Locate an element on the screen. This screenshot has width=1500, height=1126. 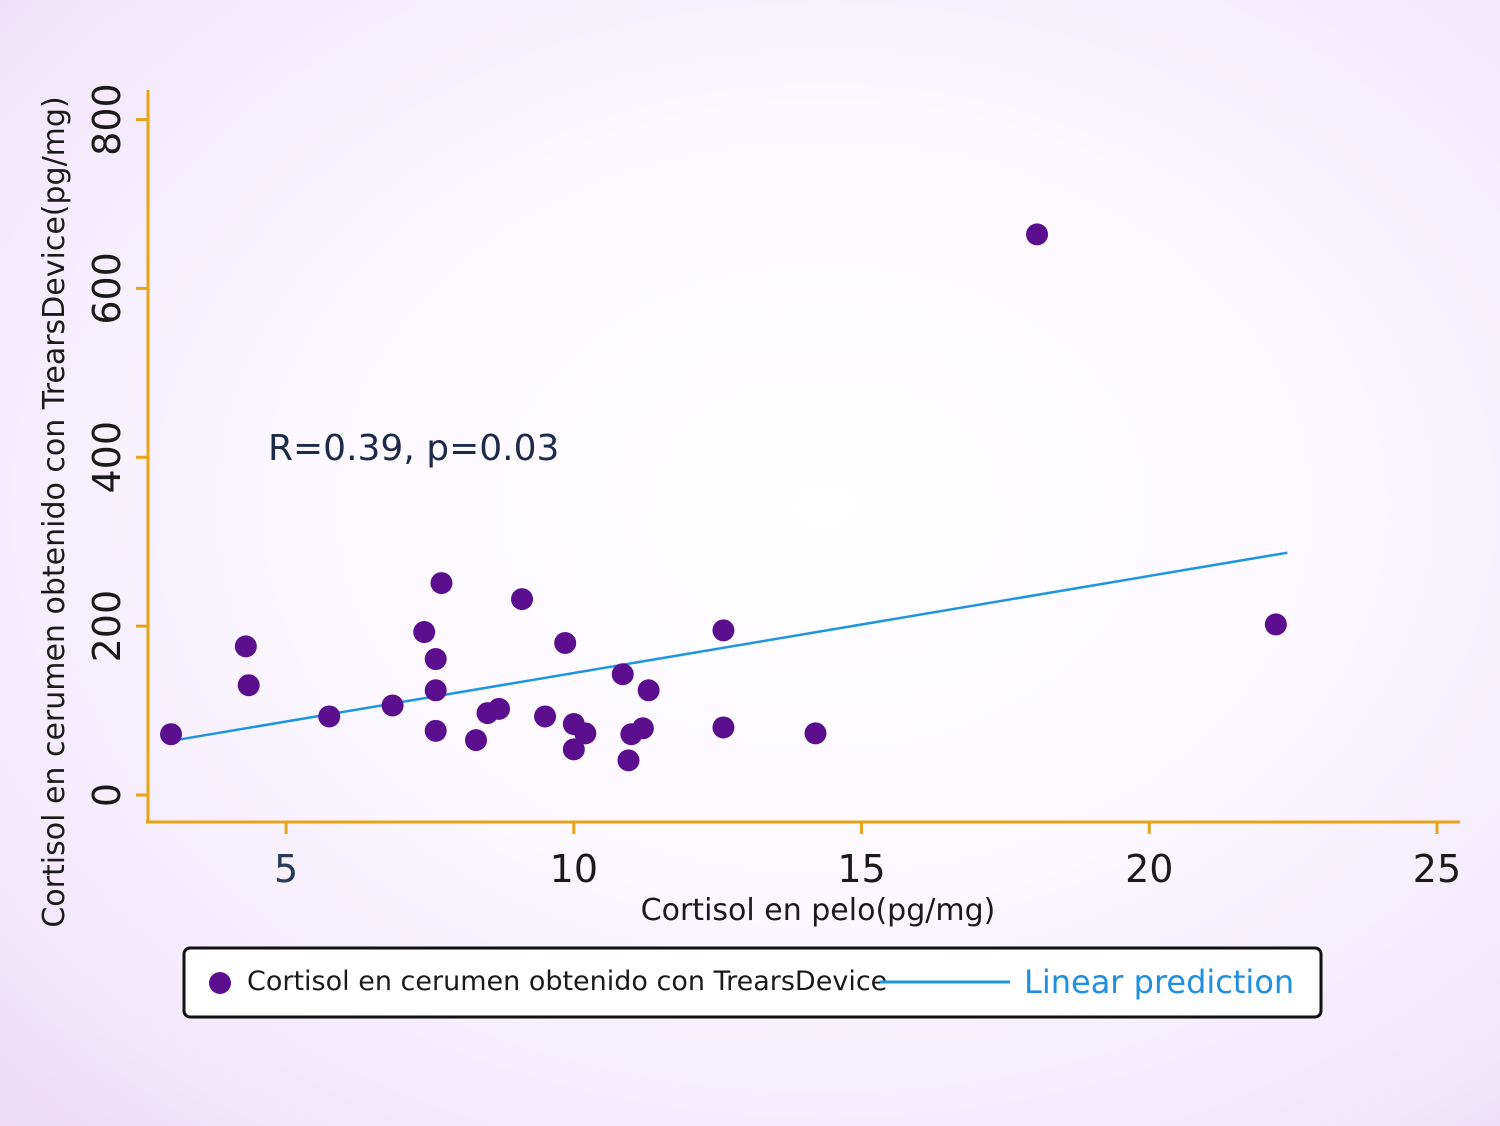
y-axis-ticks: 0 200 400 600 800 is located at coordinates (116, 445).